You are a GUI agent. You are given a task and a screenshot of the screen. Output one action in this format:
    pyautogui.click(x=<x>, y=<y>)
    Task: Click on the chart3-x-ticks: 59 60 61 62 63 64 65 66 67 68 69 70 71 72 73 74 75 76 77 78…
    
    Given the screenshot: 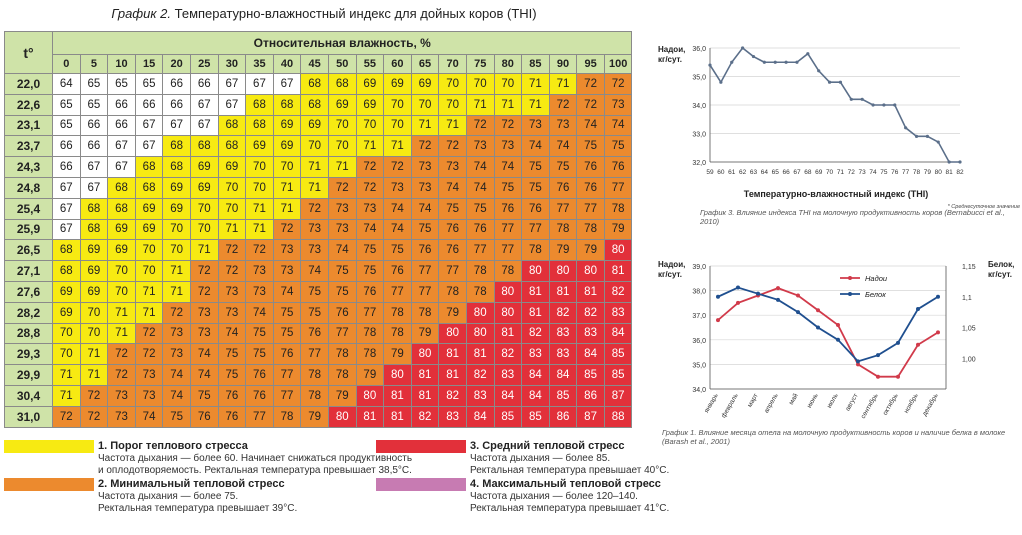 What is the action you would take?
    pyautogui.click(x=835, y=172)
    